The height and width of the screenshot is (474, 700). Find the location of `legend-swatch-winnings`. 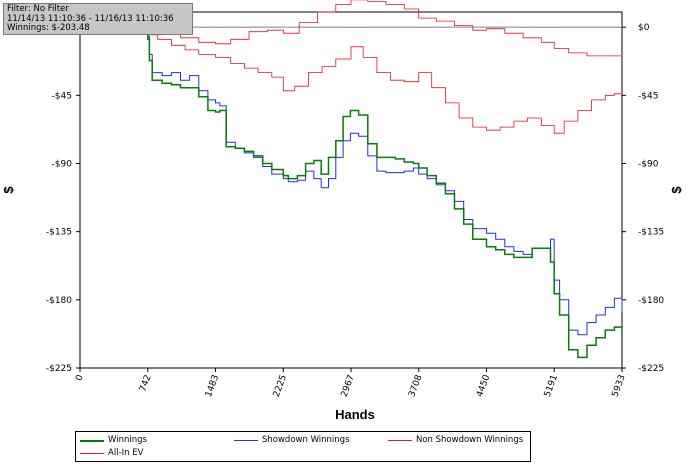

legend-swatch-winnings is located at coordinates (92, 441).